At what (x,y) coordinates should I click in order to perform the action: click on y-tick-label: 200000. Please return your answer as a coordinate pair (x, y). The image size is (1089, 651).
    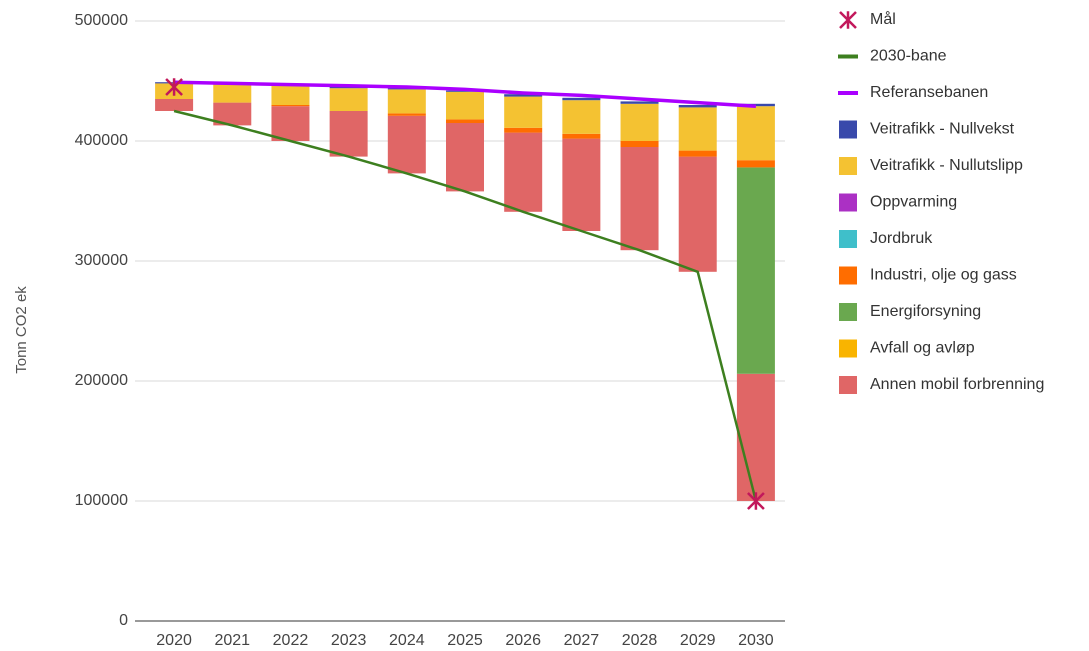
    Looking at the image, I should click on (101, 380).